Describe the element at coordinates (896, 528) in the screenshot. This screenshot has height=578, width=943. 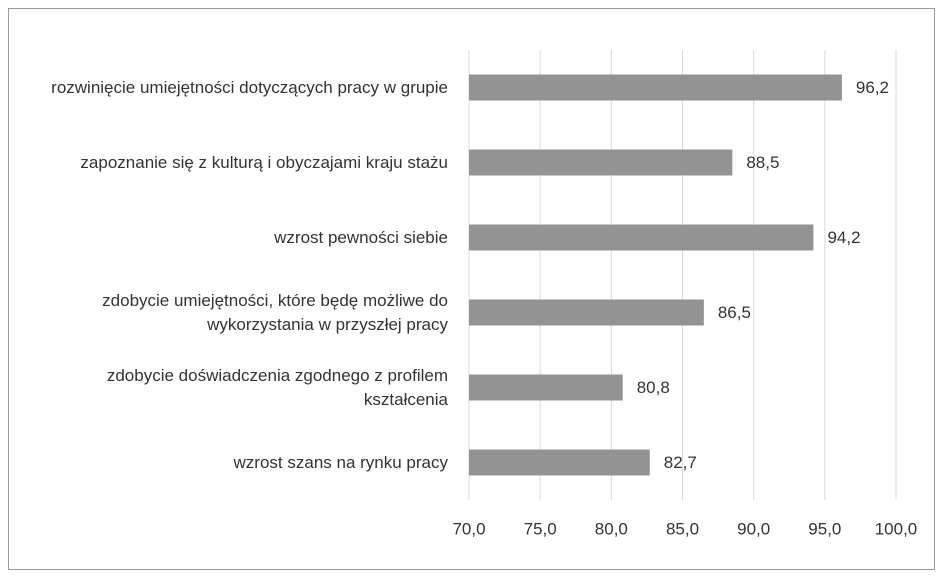
I see `x-tick-label: 100,0` at that location.